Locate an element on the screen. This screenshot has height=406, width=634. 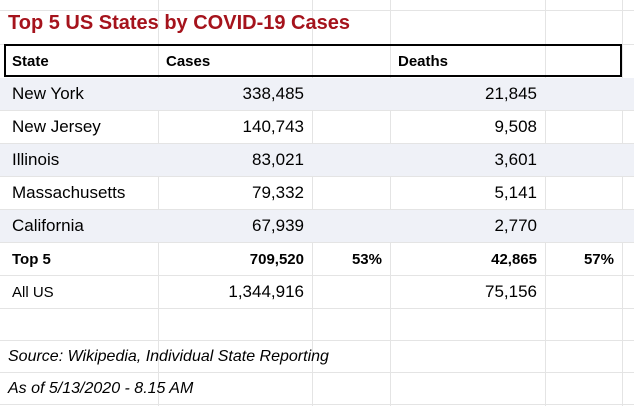
all-us-label: All US is located at coordinates (33, 292).